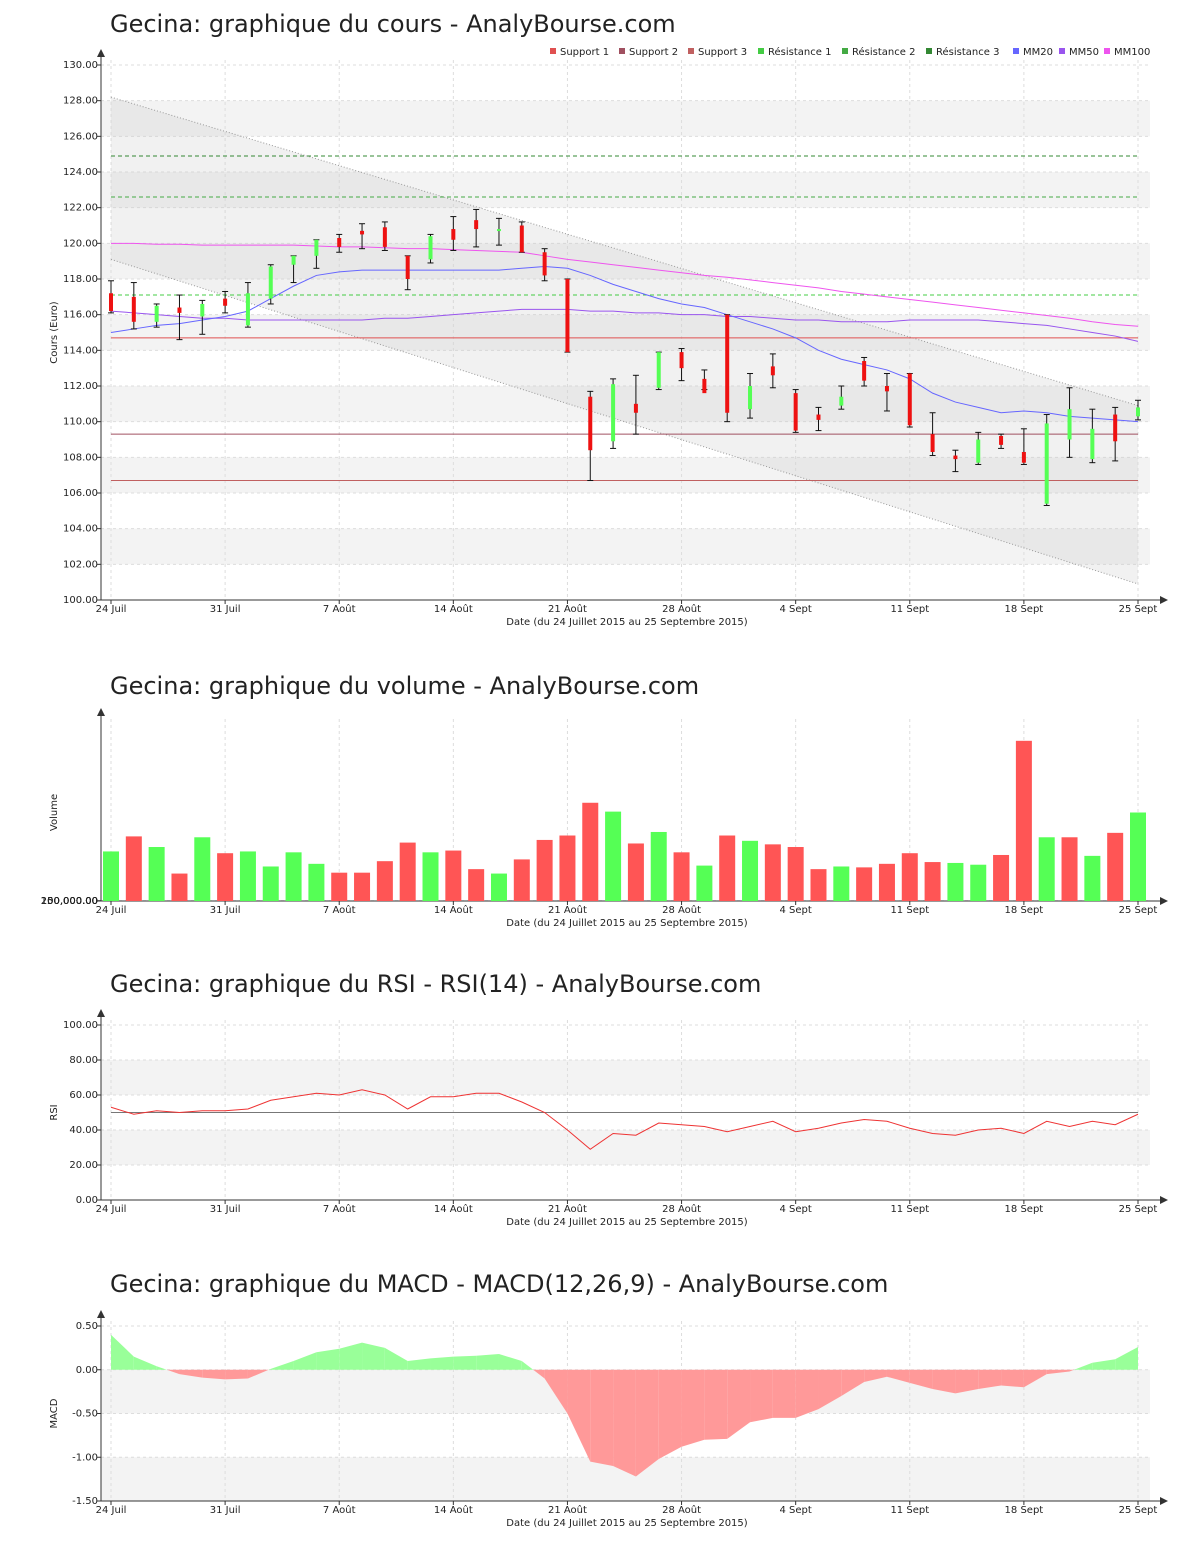 The image size is (1200, 1550). I want to click on x-axis-arrow, so click(1164, 600).